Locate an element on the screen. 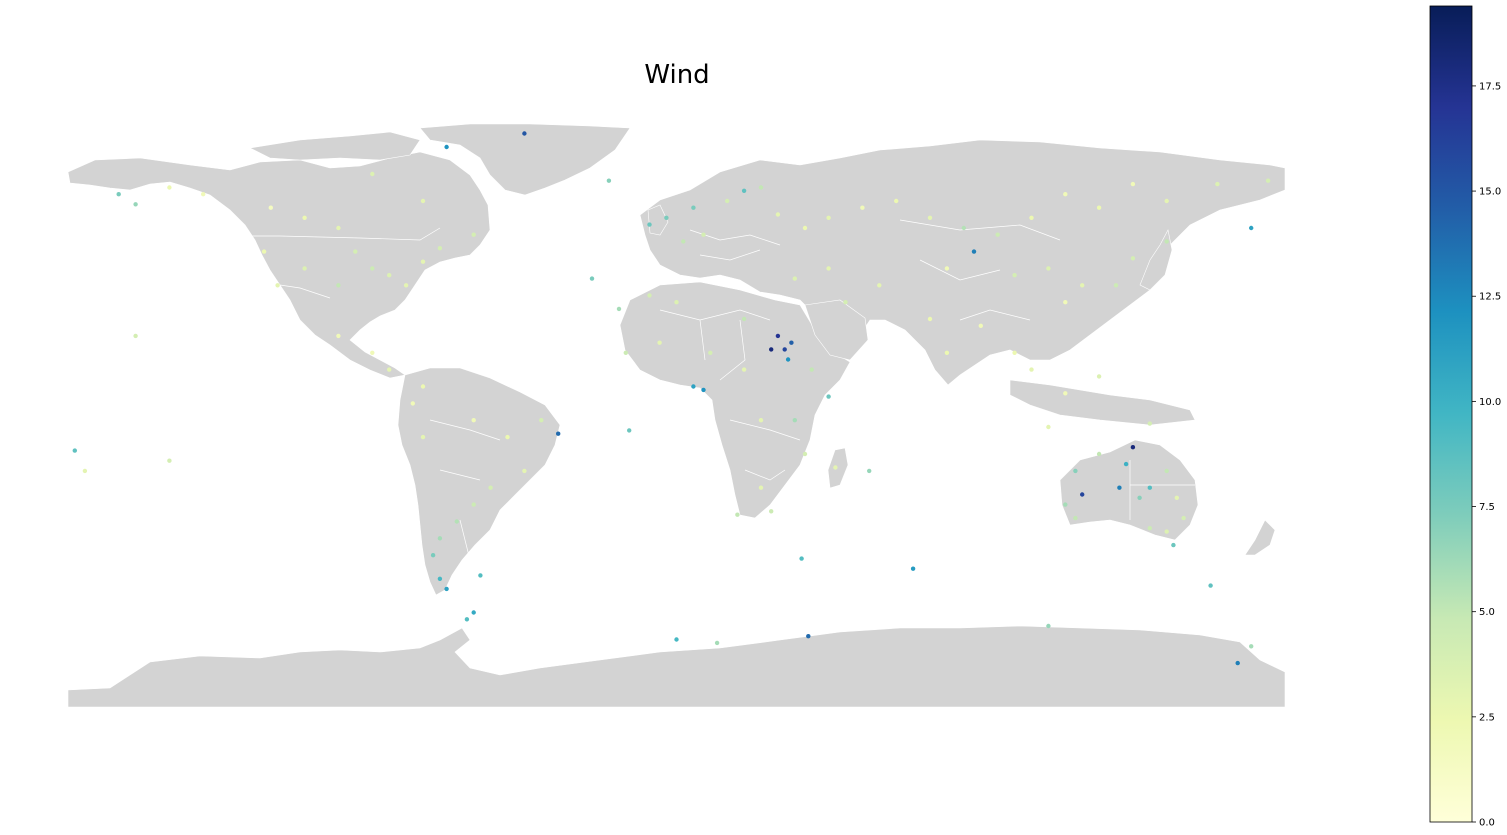 The height and width of the screenshot is (835, 1507). greenland-landmass is located at coordinates (525, 159).